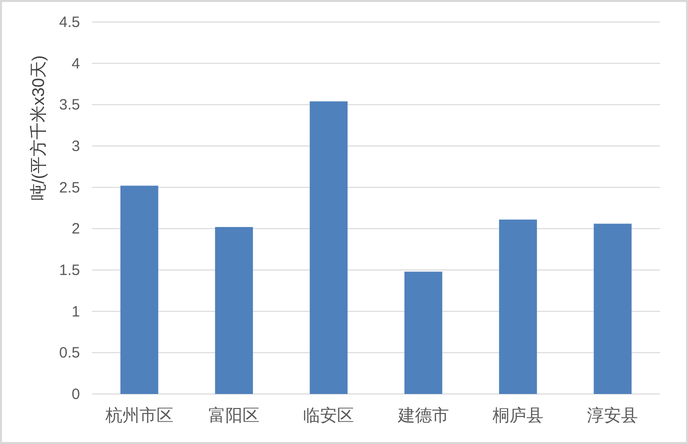 The width and height of the screenshot is (688, 444). What do you see at coordinates (422, 416) in the screenshot?
I see `x-tick-label: 建德市` at bounding box center [422, 416].